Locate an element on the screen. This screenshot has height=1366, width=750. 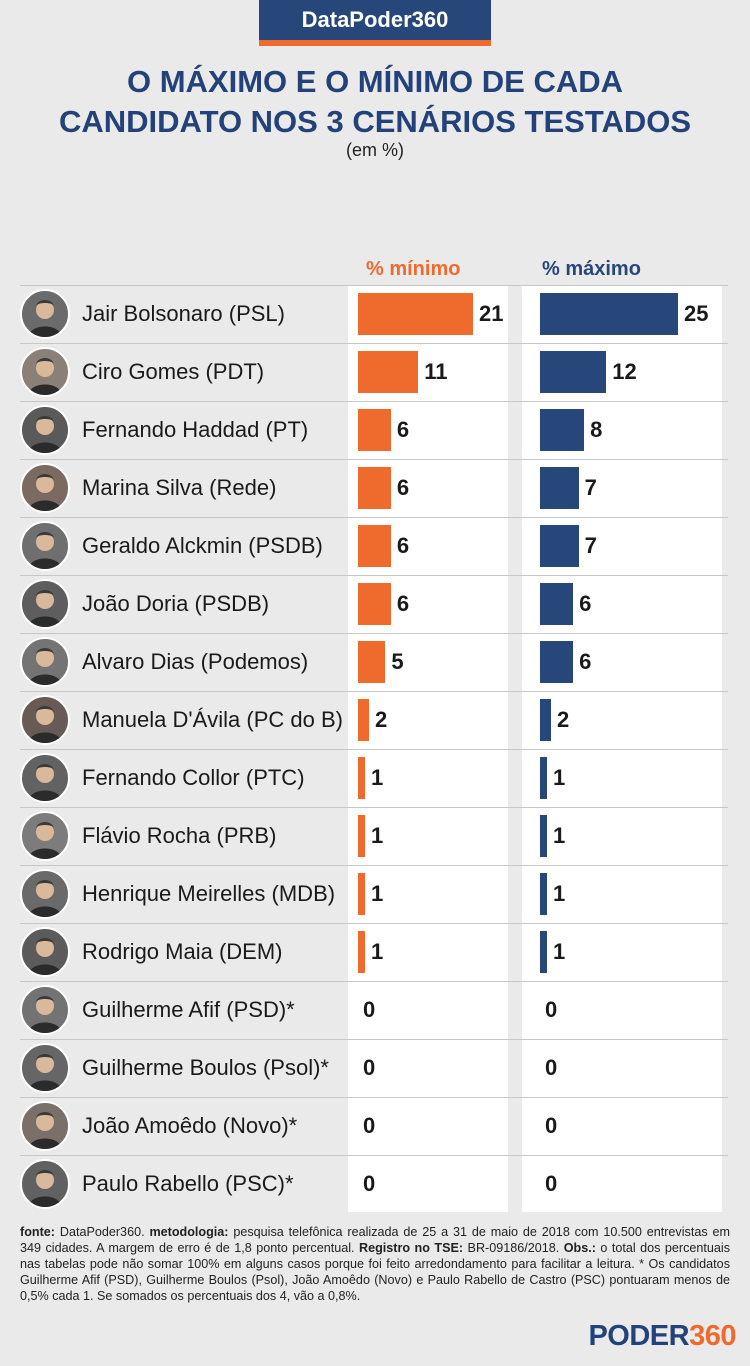
candidate-name: Jair Bolsonaro (PSL) is located at coordinates (183, 313).